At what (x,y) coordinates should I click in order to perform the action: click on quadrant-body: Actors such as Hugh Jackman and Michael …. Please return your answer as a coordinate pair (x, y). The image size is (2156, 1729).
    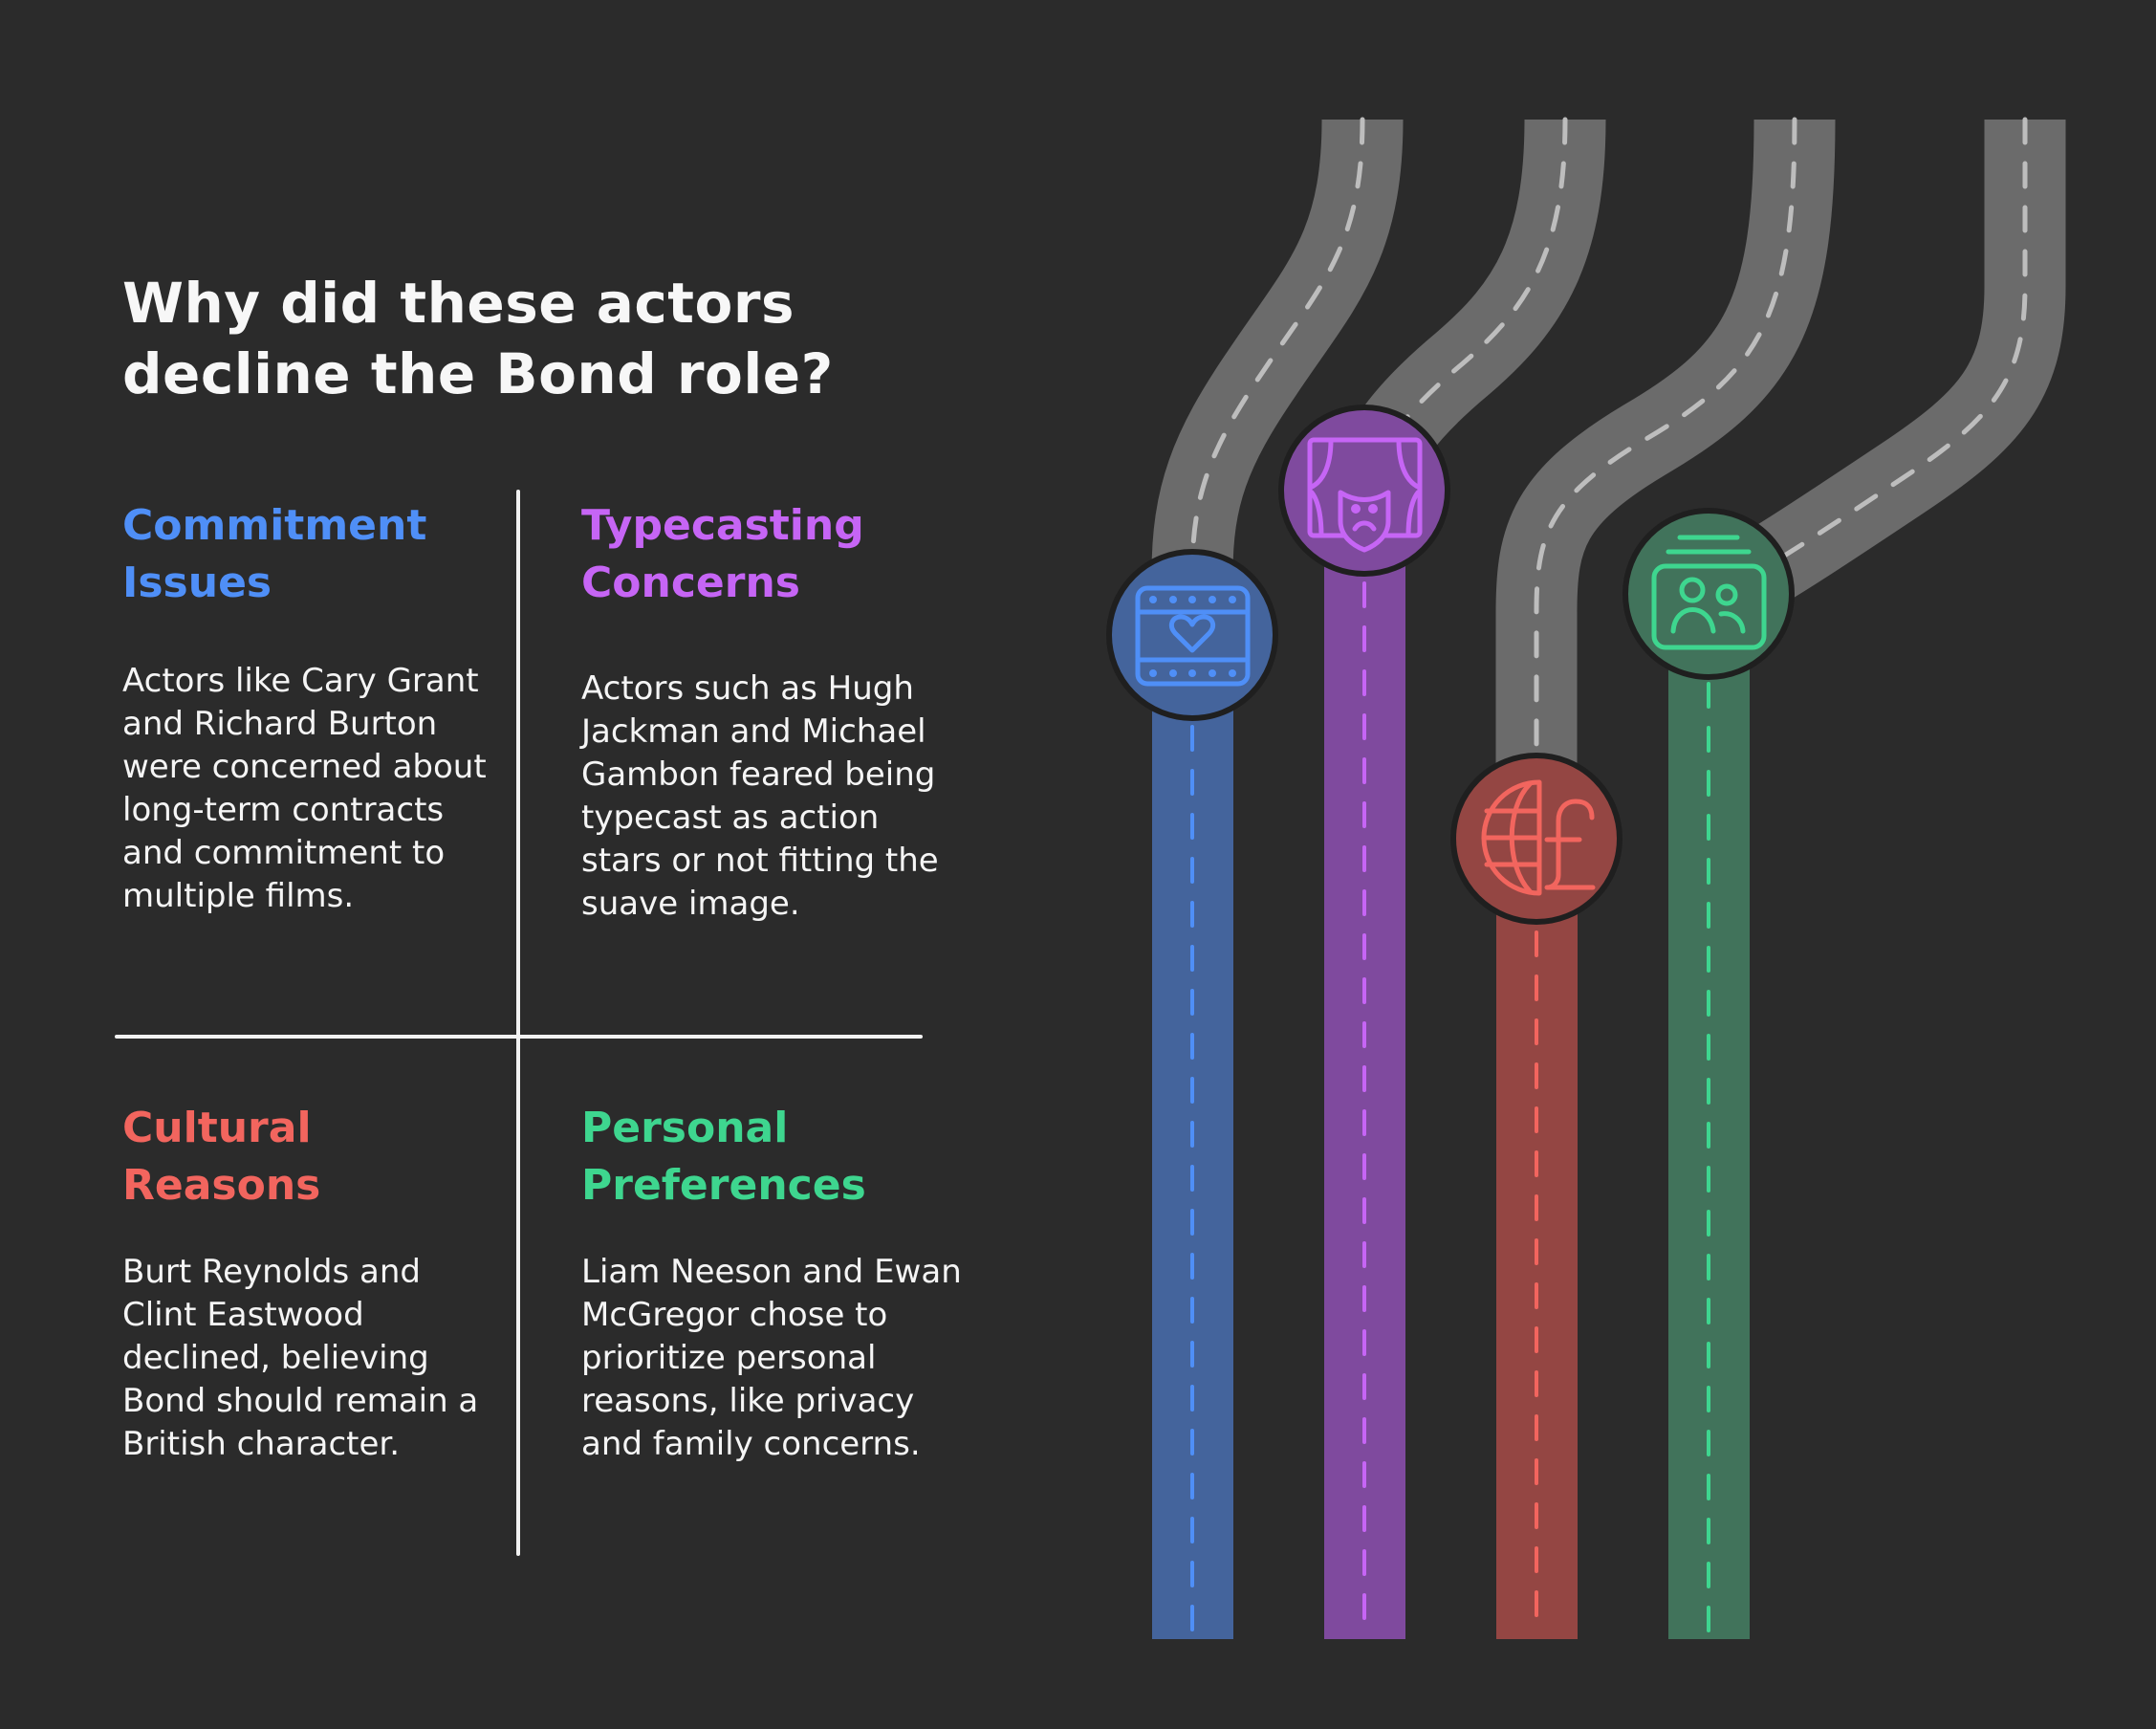
    Looking at the image, I should click on (760, 796).